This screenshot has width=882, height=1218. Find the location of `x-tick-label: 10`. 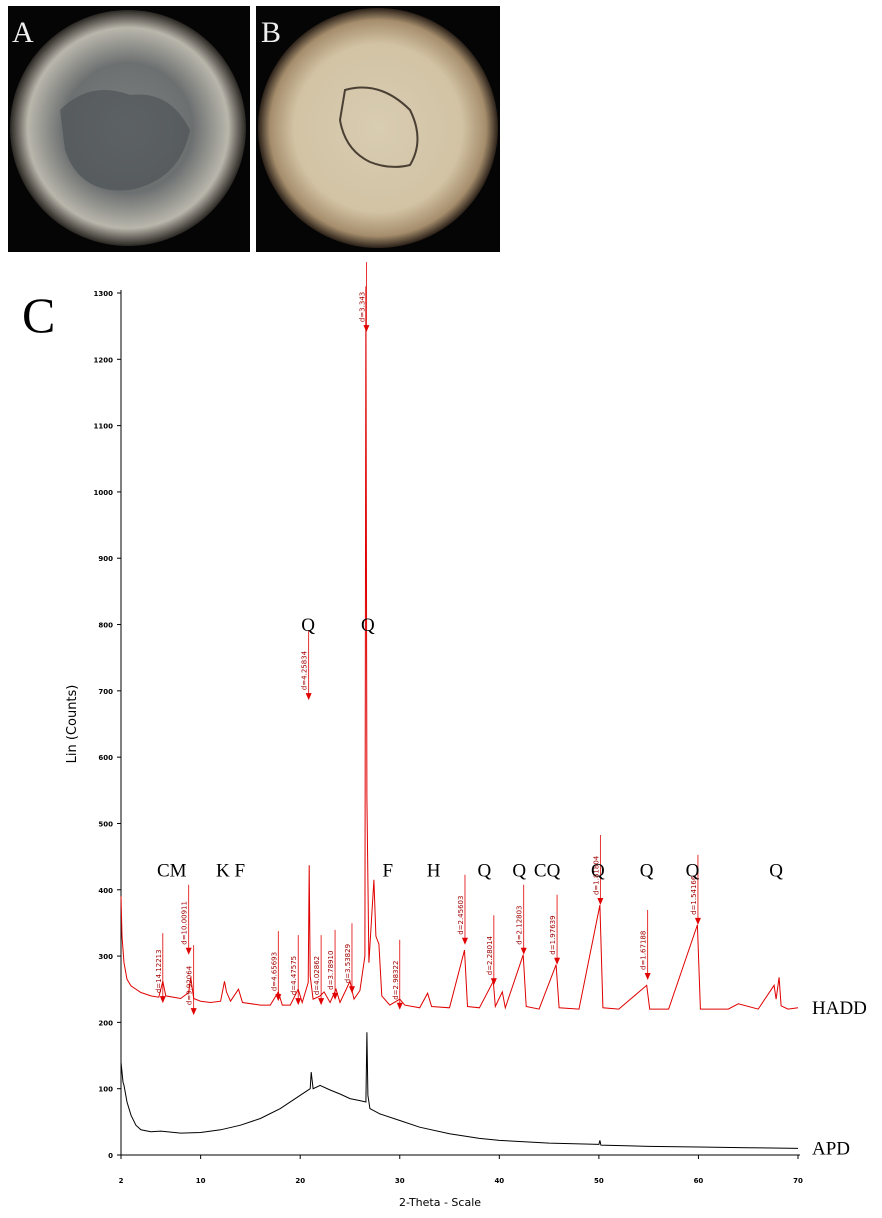

x-tick-label: 10 is located at coordinates (201, 1181).